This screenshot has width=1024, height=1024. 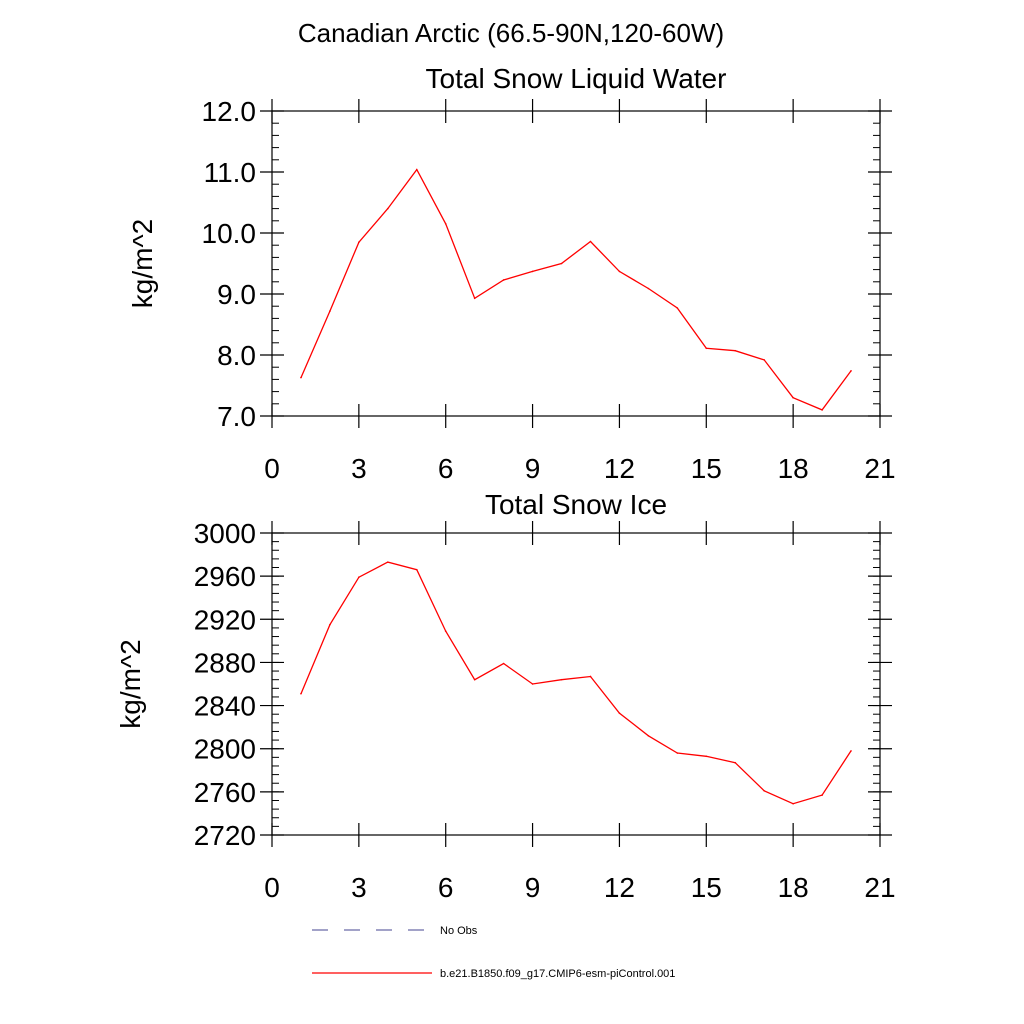 I want to click on y-tick-label: 9.0, so click(x=236, y=294).